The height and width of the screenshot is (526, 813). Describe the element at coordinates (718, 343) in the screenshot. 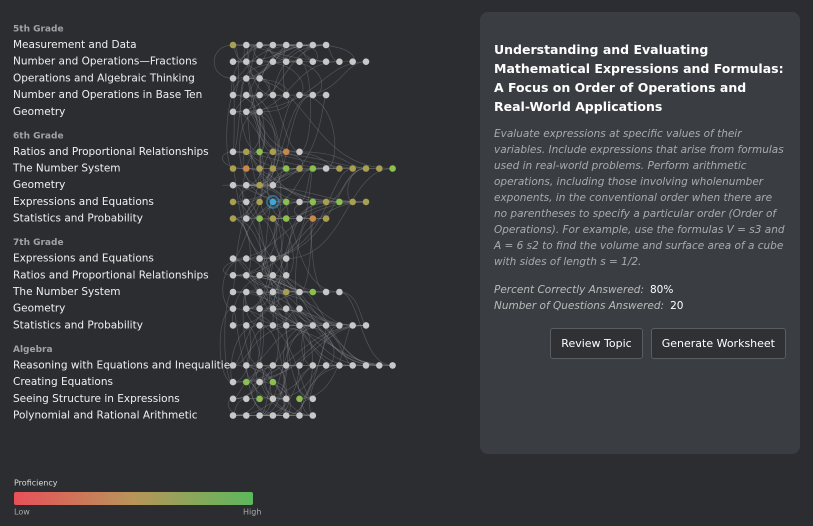

I see `worksheet-button: Generate Worksheet` at that location.